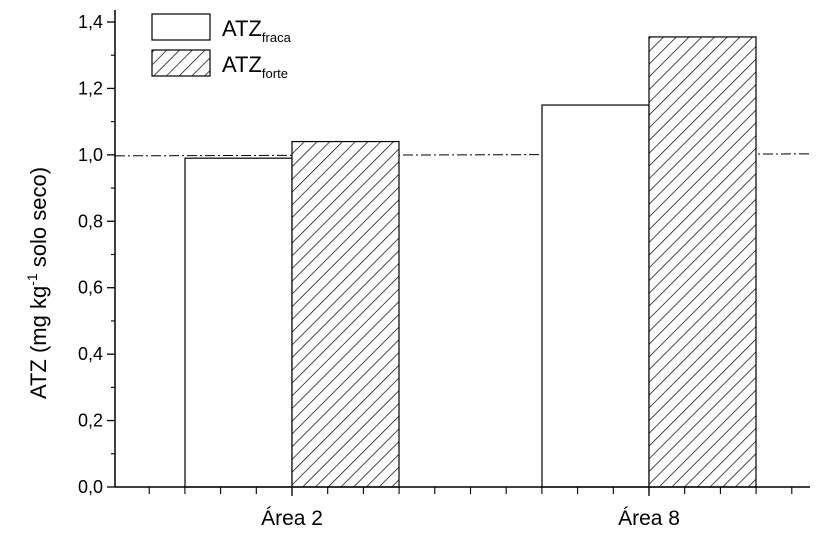 This screenshot has width=817, height=535. I want to click on y-tick-label: 0,2, so click(90, 421).